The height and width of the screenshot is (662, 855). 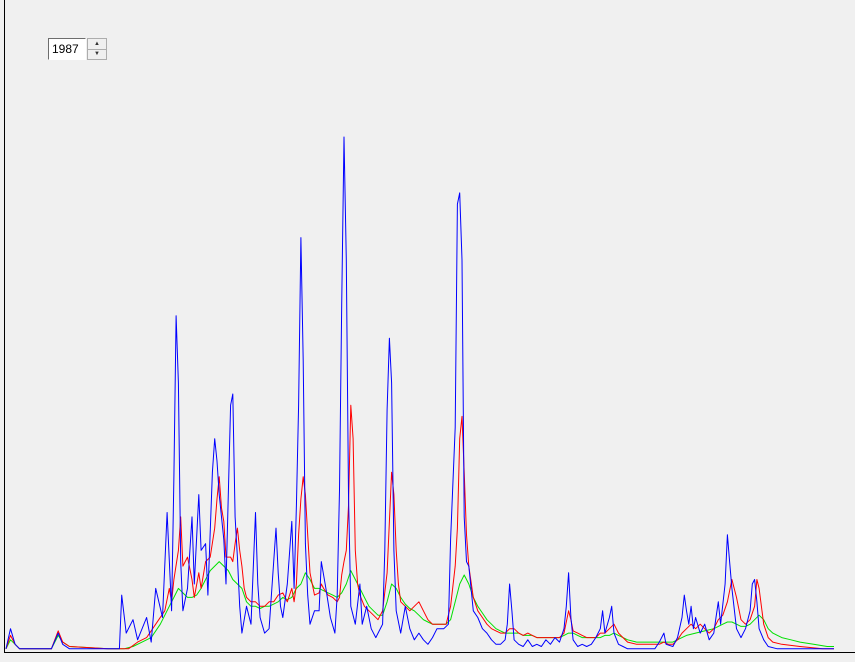 I want to click on spin-down-button: ▼, so click(x=97, y=54).